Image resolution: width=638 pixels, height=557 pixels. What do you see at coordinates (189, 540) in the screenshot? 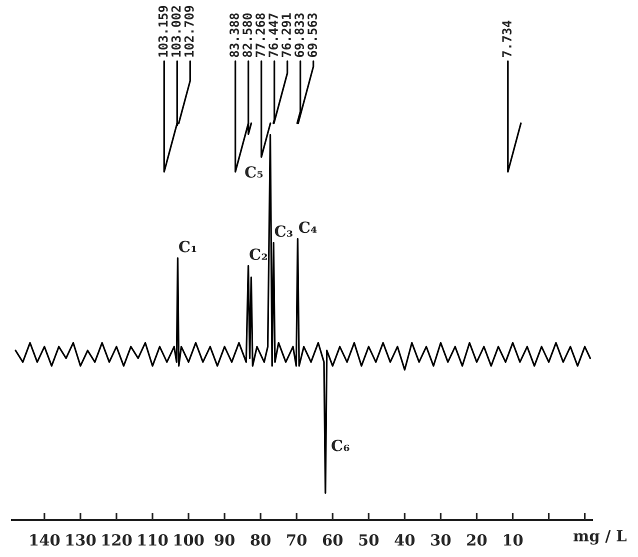
I see `x-tick-label: 100` at bounding box center [189, 540].